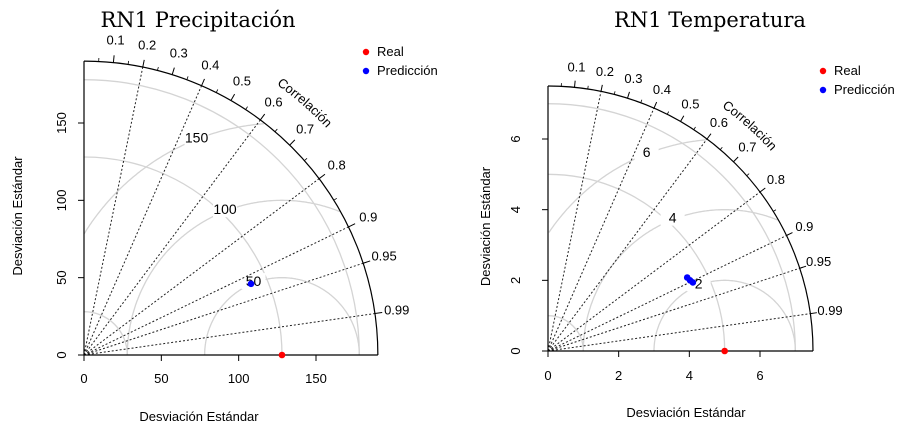 The width and height of the screenshot is (914, 434). What do you see at coordinates (515, 280) in the screenshot?
I see `y-tick-label: 2` at bounding box center [515, 280].